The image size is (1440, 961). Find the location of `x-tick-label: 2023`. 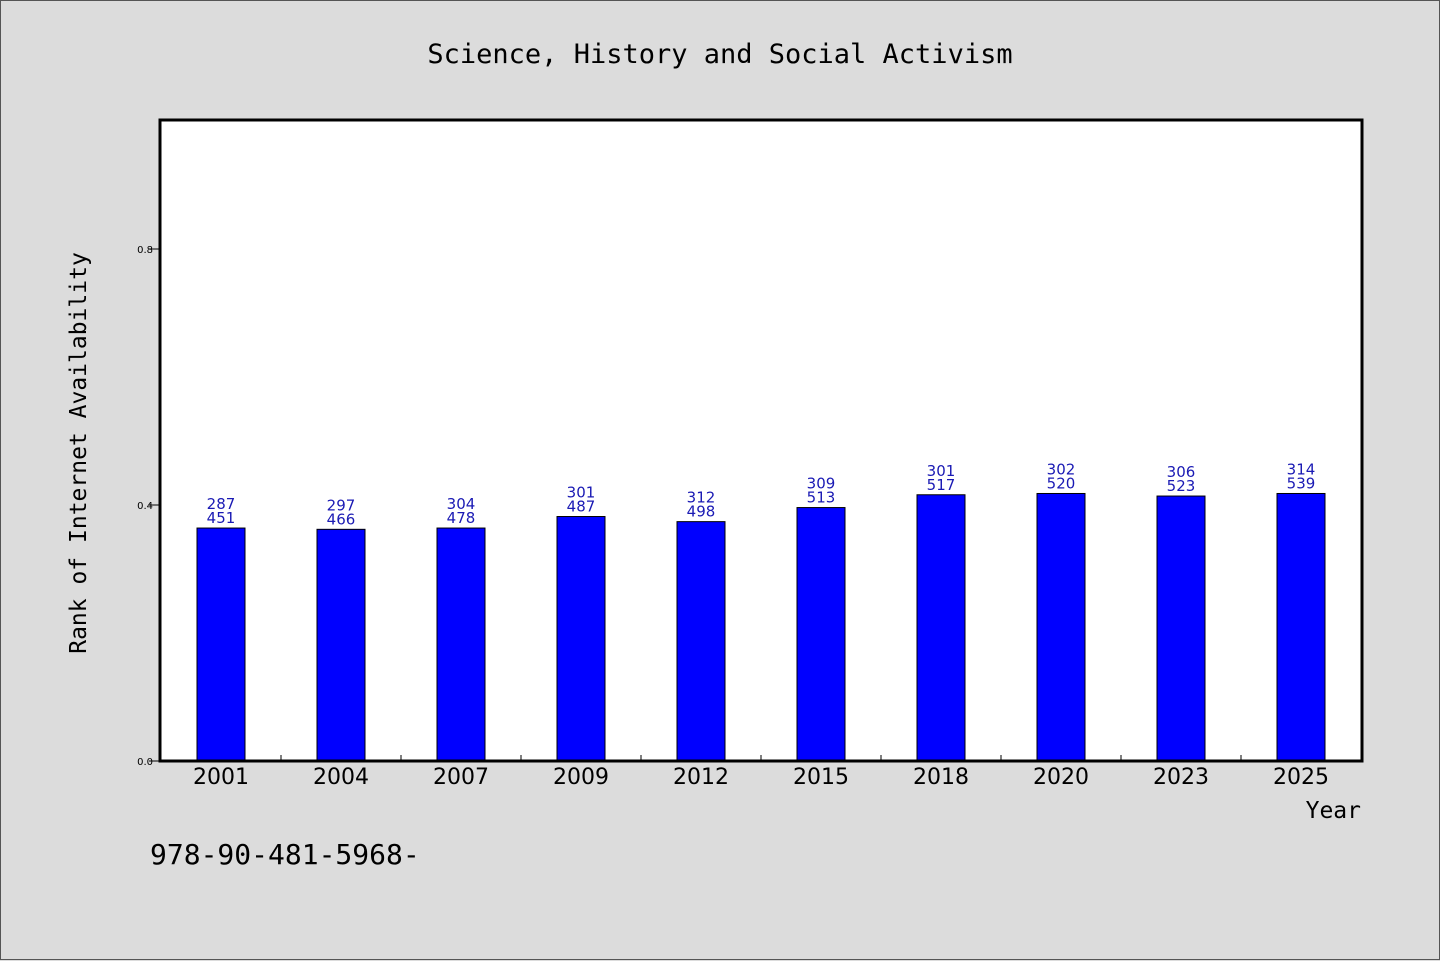

x-tick-label: 2023 is located at coordinates (1181, 777).